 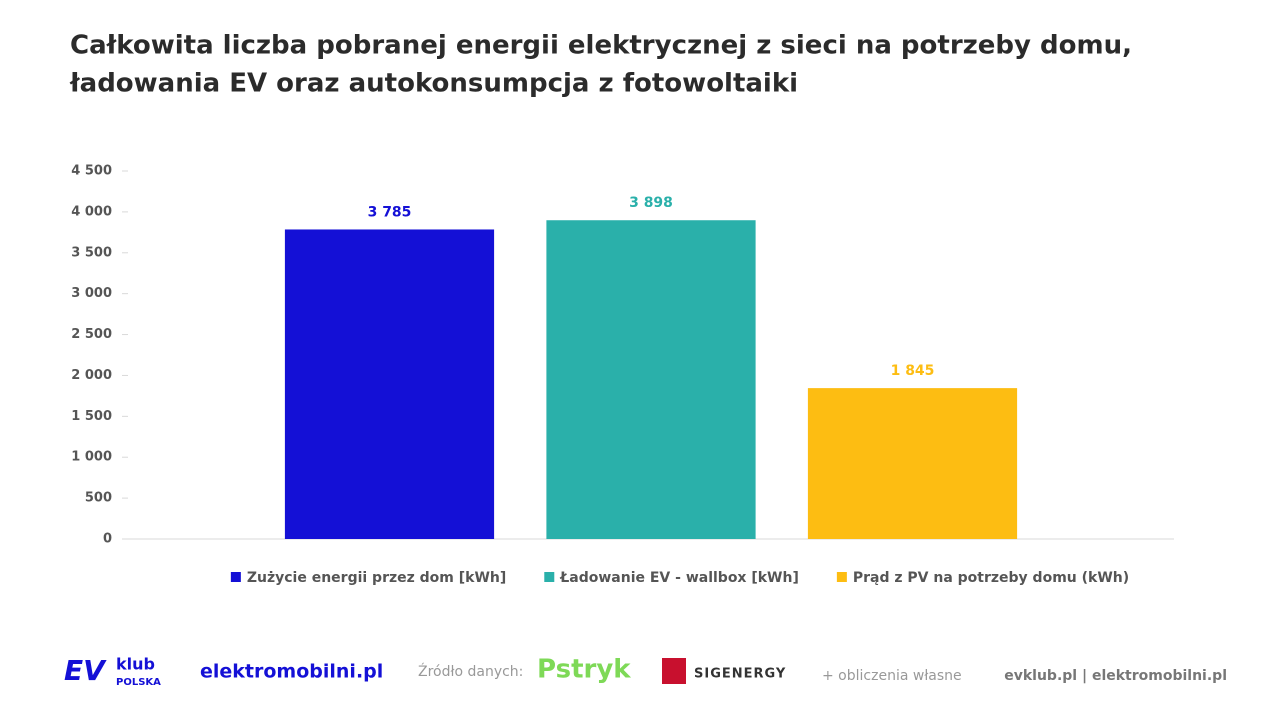 What do you see at coordinates (91, 293) in the screenshot?
I see `y-tick-label: 3 000` at bounding box center [91, 293].